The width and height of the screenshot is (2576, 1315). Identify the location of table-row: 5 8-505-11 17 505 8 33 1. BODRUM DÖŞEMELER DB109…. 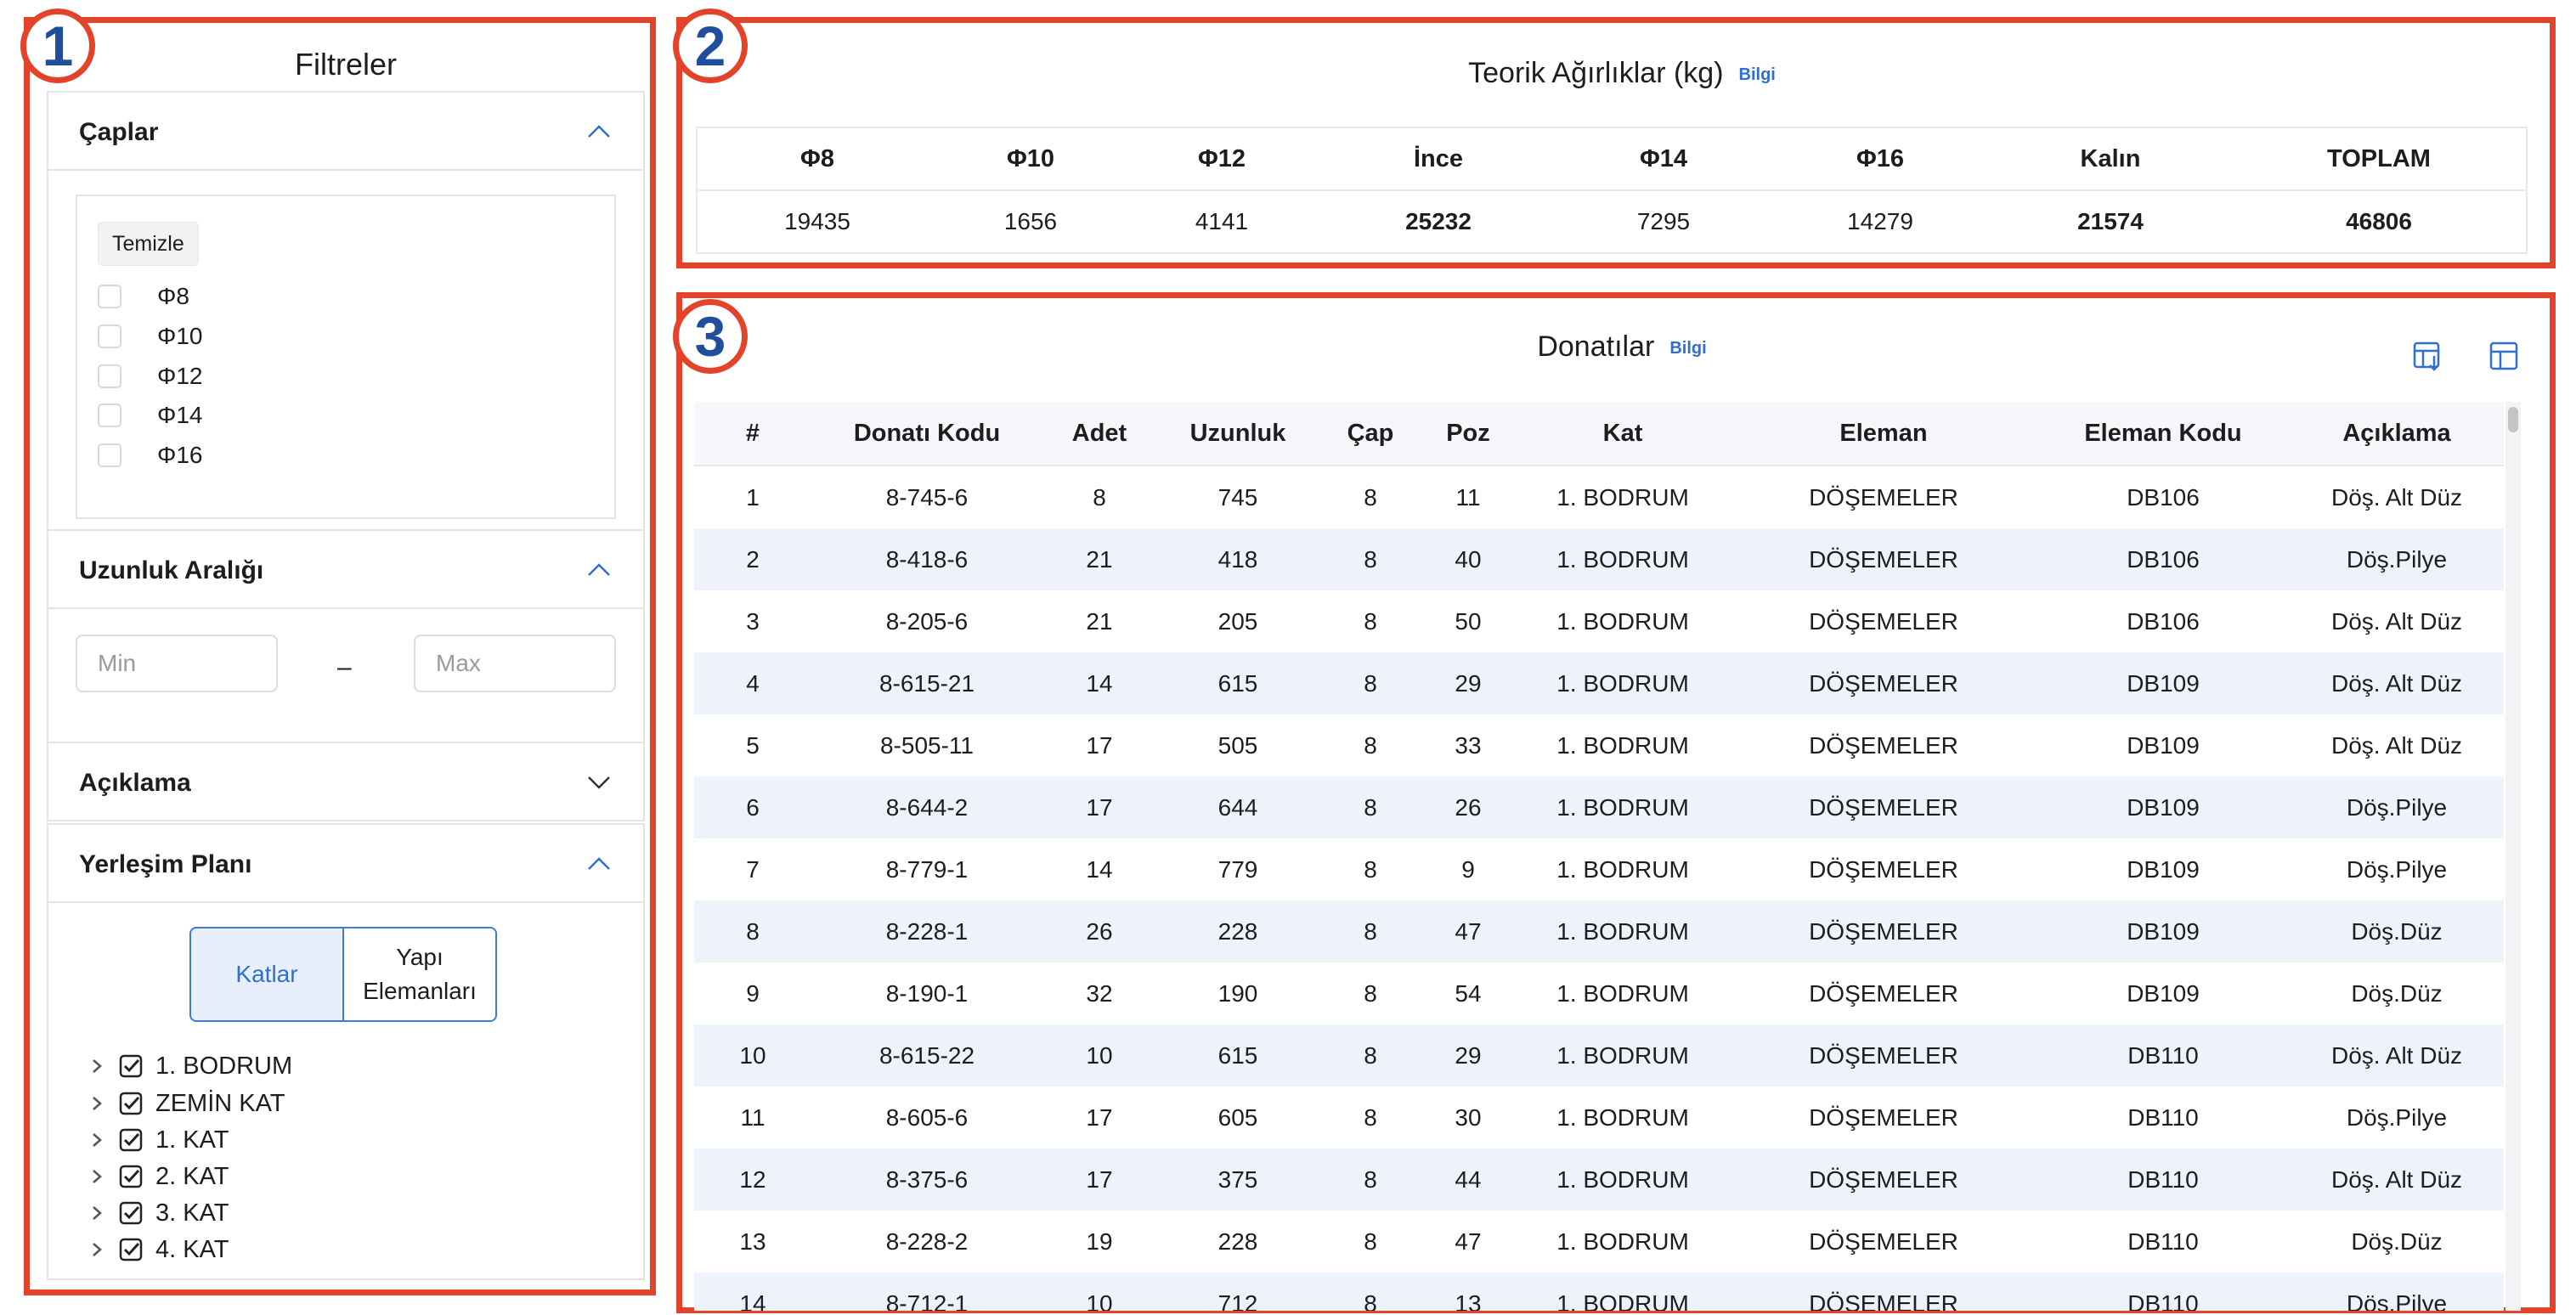
(1599, 745).